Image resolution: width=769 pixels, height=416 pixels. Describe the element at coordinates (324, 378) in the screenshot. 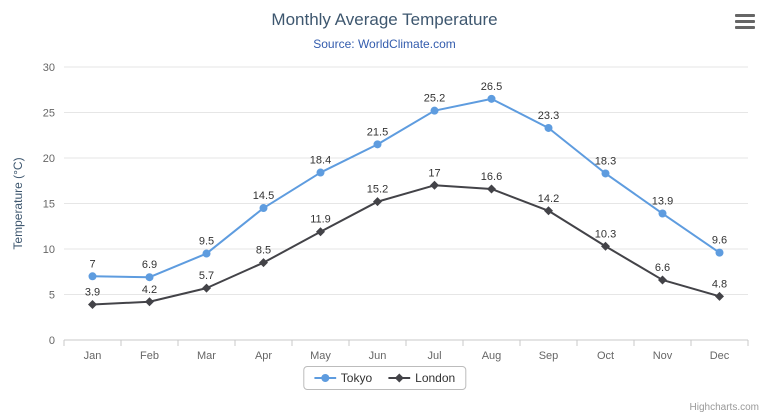

I see `legend-symbol-tokyo` at that location.